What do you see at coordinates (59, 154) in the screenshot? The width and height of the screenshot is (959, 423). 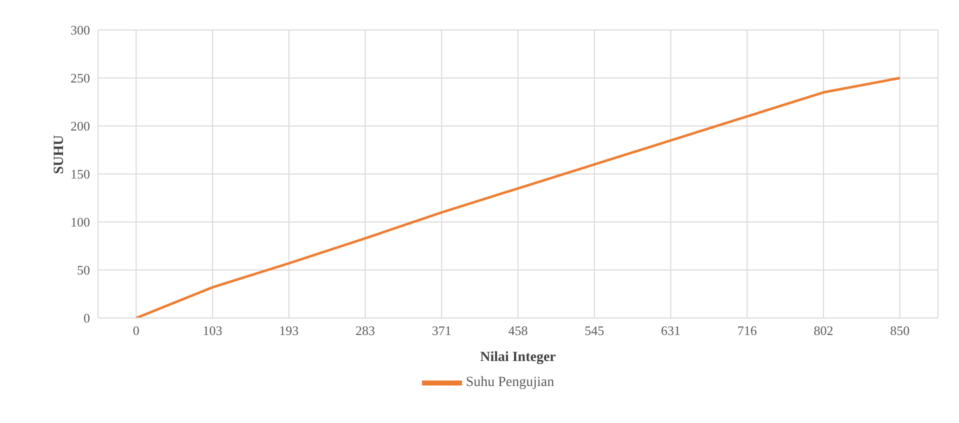 I see `y-axis-title: SUHU` at bounding box center [59, 154].